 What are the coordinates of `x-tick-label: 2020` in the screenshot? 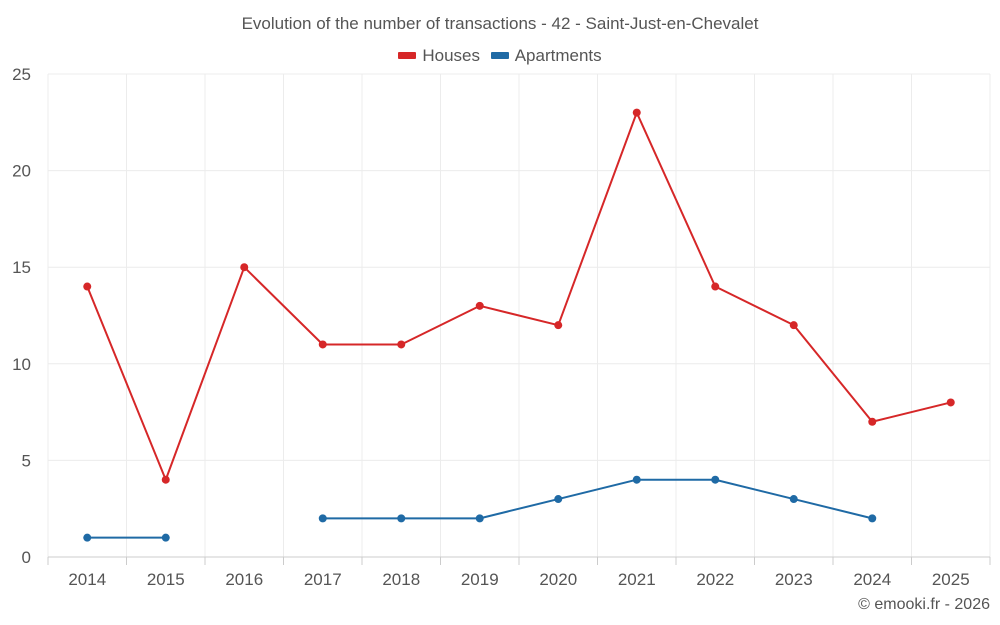 It's located at (558, 579).